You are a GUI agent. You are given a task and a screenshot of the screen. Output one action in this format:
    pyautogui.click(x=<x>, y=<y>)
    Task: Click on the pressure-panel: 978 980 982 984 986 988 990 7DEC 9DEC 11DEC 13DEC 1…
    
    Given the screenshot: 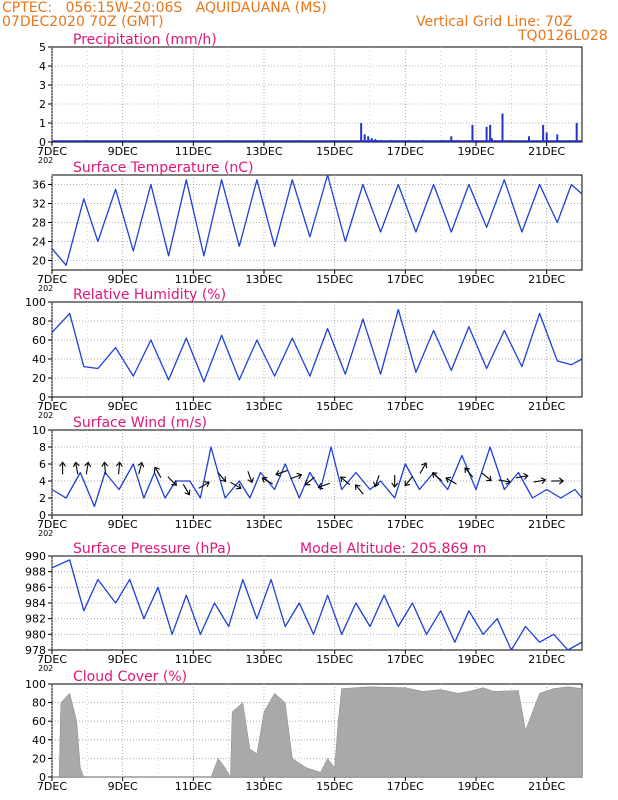 What is the action you would take?
    pyautogui.click(x=304, y=607)
    